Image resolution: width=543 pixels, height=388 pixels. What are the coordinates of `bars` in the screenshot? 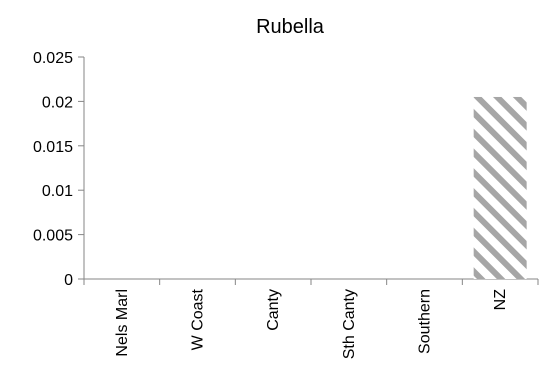 It's located at (500, 188).